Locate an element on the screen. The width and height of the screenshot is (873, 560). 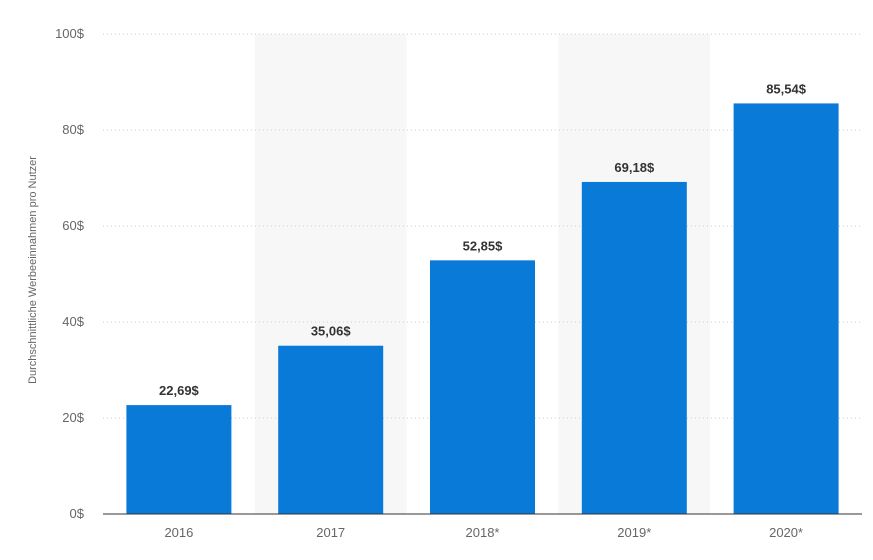
x-tick-label: 2018* is located at coordinates (483, 532).